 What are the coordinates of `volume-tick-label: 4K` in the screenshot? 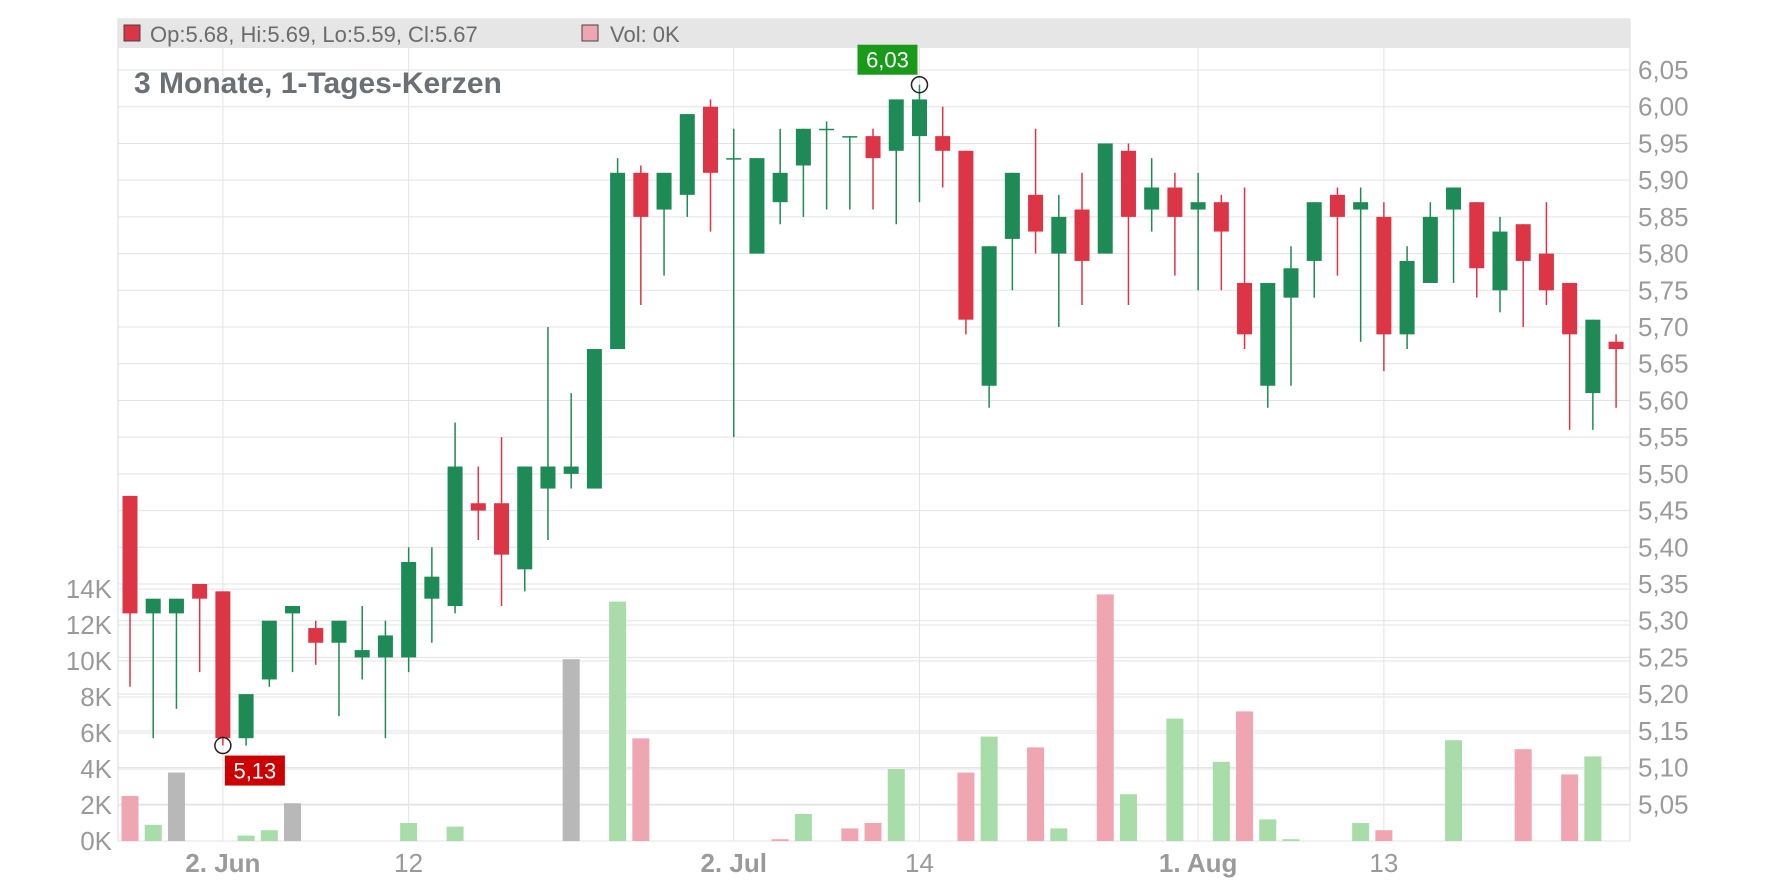 It's located at (96, 769).